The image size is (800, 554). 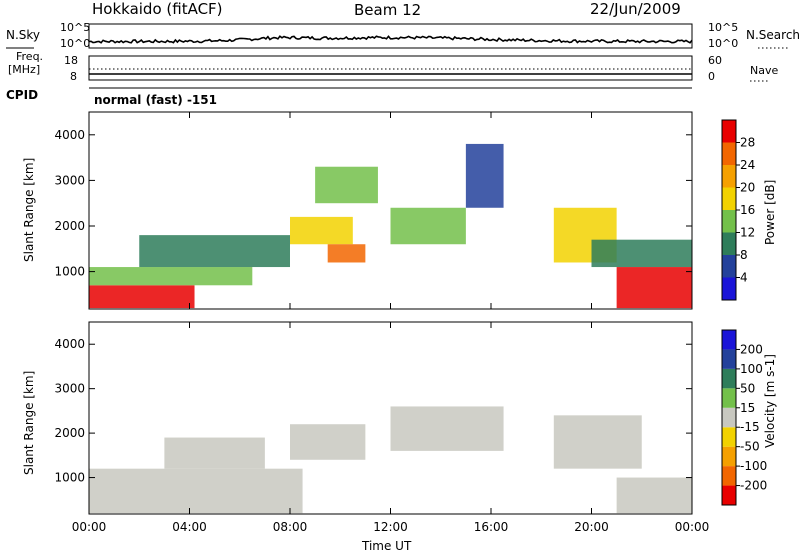 What do you see at coordinates (22, 95) in the screenshot?
I see `cpid-label: CPID` at bounding box center [22, 95].